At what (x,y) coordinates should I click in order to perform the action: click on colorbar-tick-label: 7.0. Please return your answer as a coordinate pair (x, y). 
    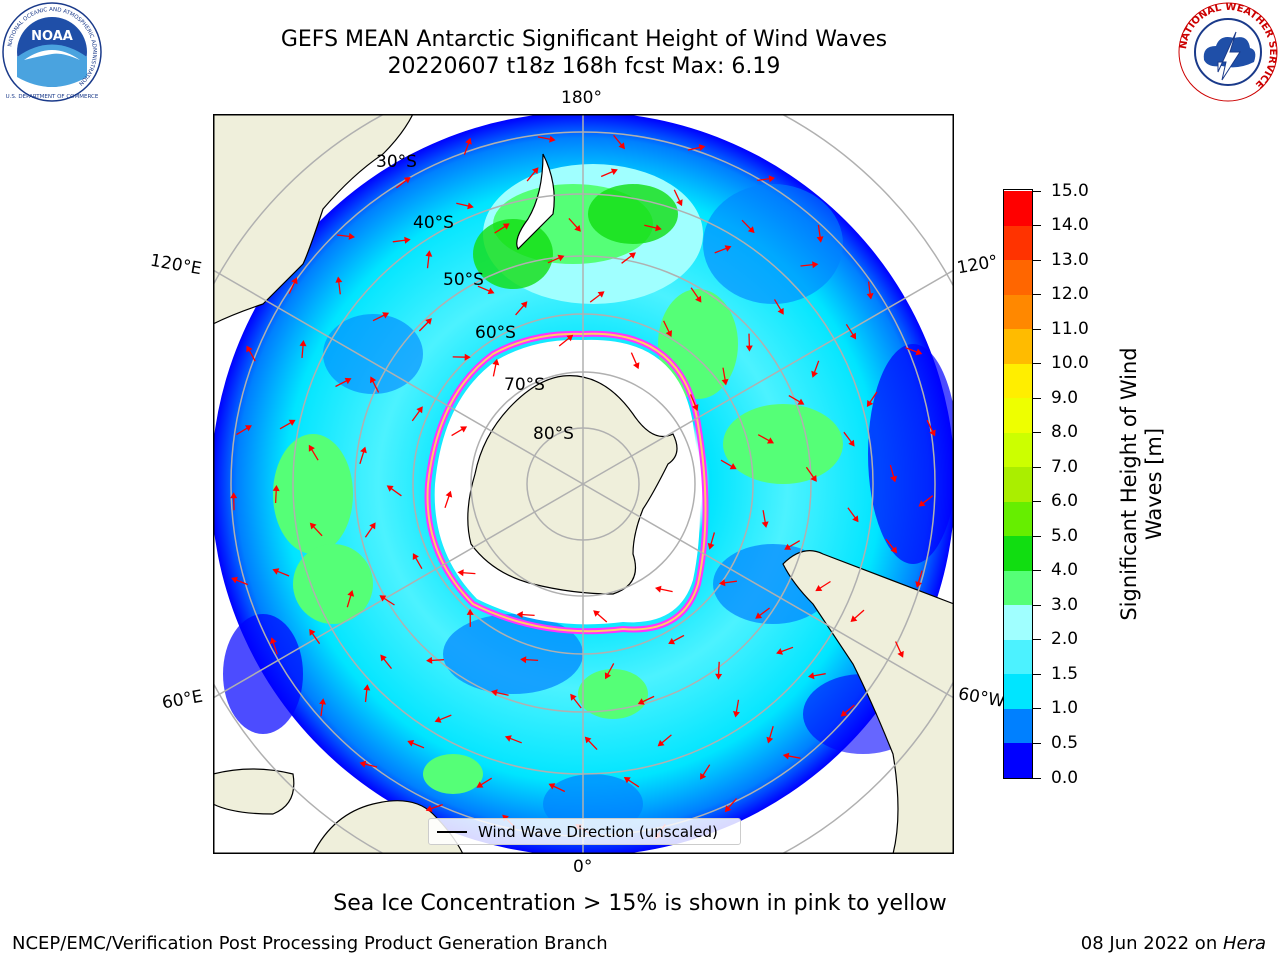
    Looking at the image, I should click on (1065, 466).